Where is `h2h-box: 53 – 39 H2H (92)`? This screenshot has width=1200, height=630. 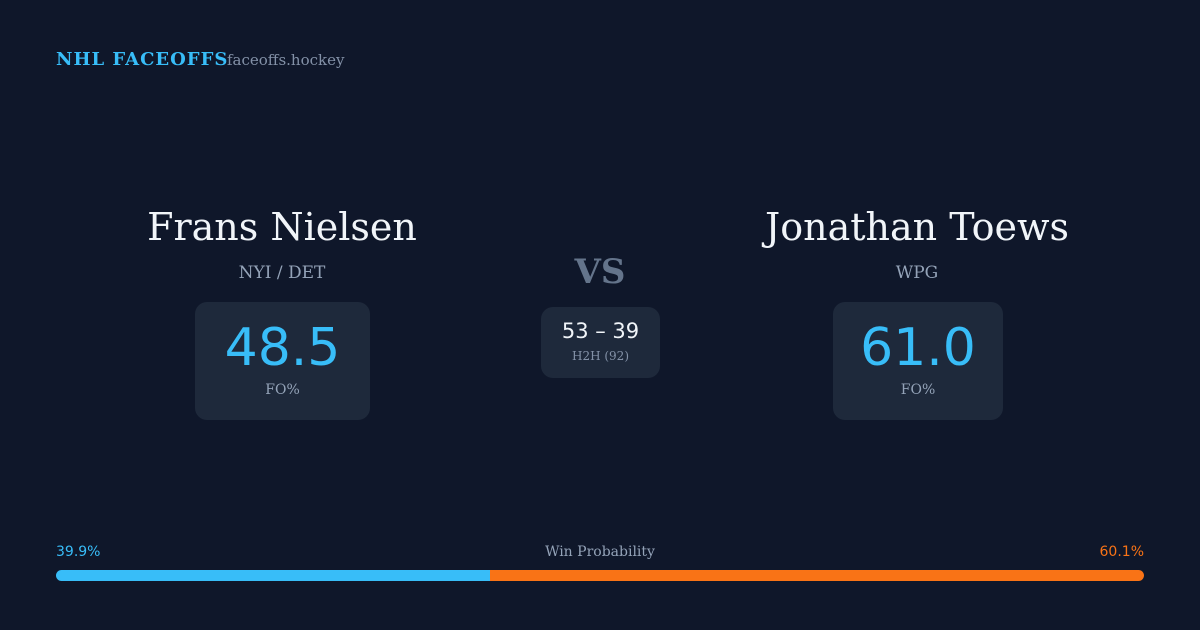
h2h-box: 53 – 39 H2H (92) is located at coordinates (600, 342).